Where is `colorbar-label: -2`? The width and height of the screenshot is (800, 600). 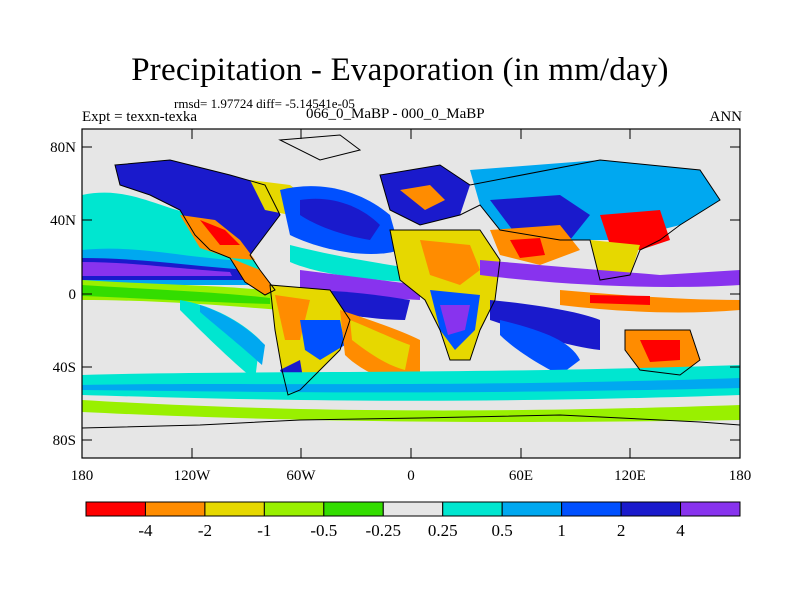
colorbar-label: -2 is located at coordinates (205, 530).